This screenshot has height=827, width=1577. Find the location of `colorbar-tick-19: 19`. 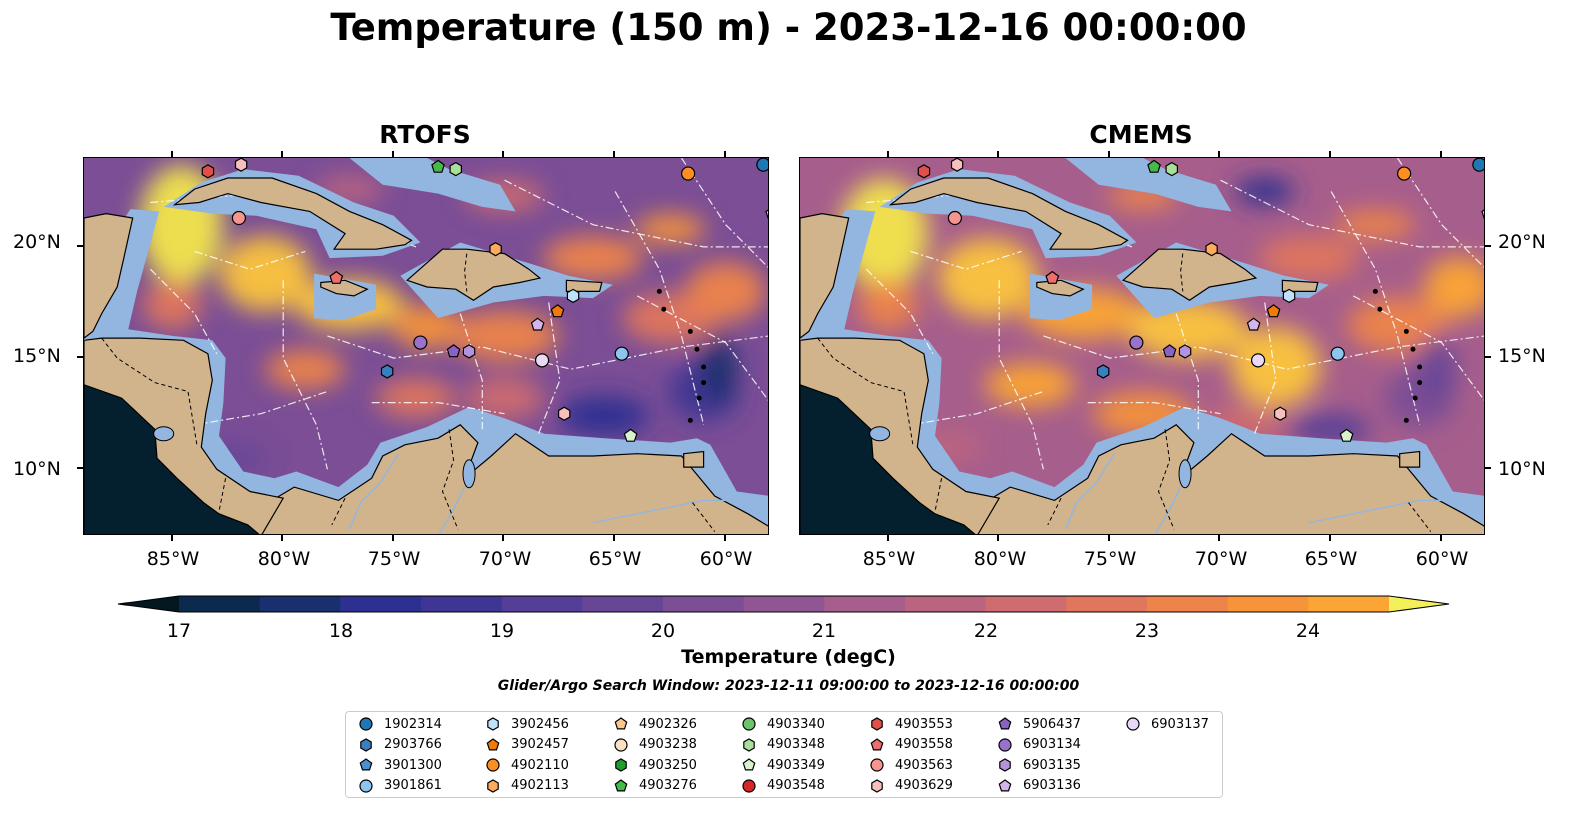

colorbar-tick-19: 19 is located at coordinates (502, 631).